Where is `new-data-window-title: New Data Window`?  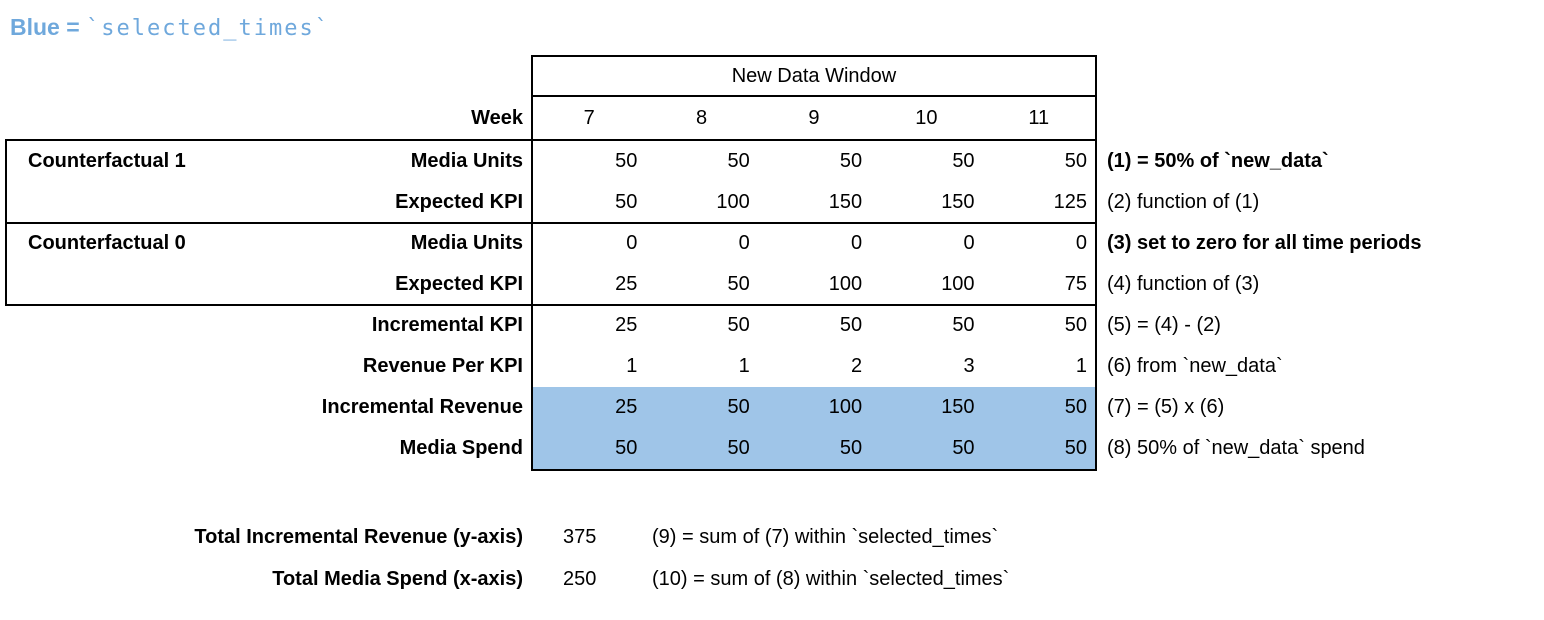 new-data-window-title: New Data Window is located at coordinates (814, 75).